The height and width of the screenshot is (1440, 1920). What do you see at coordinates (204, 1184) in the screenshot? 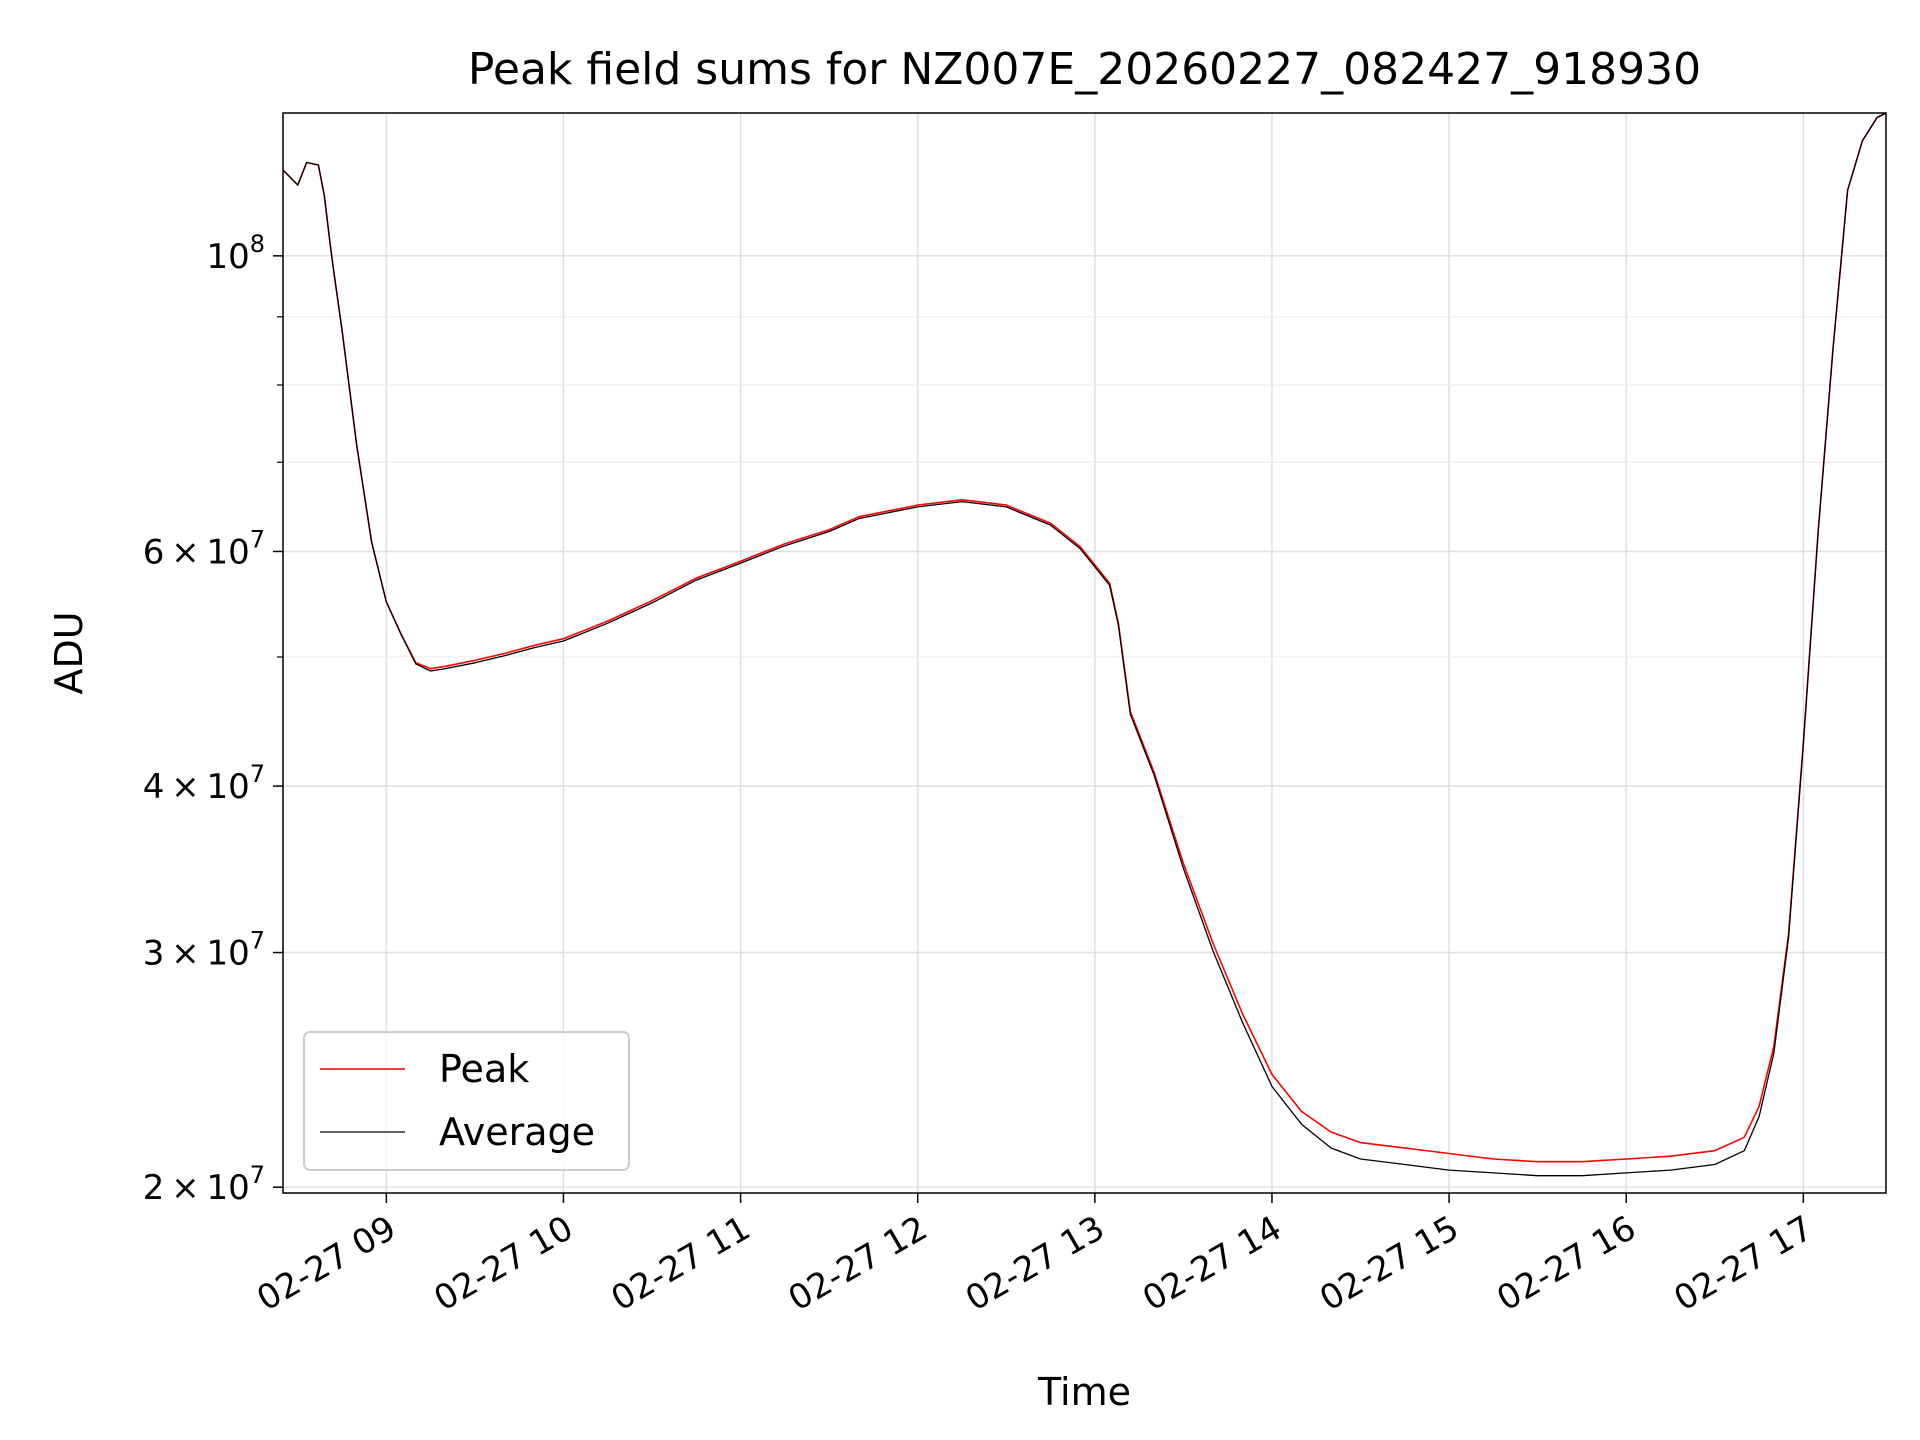
I see `y-tick-label-4: 2 × 10⁷` at bounding box center [204, 1184].